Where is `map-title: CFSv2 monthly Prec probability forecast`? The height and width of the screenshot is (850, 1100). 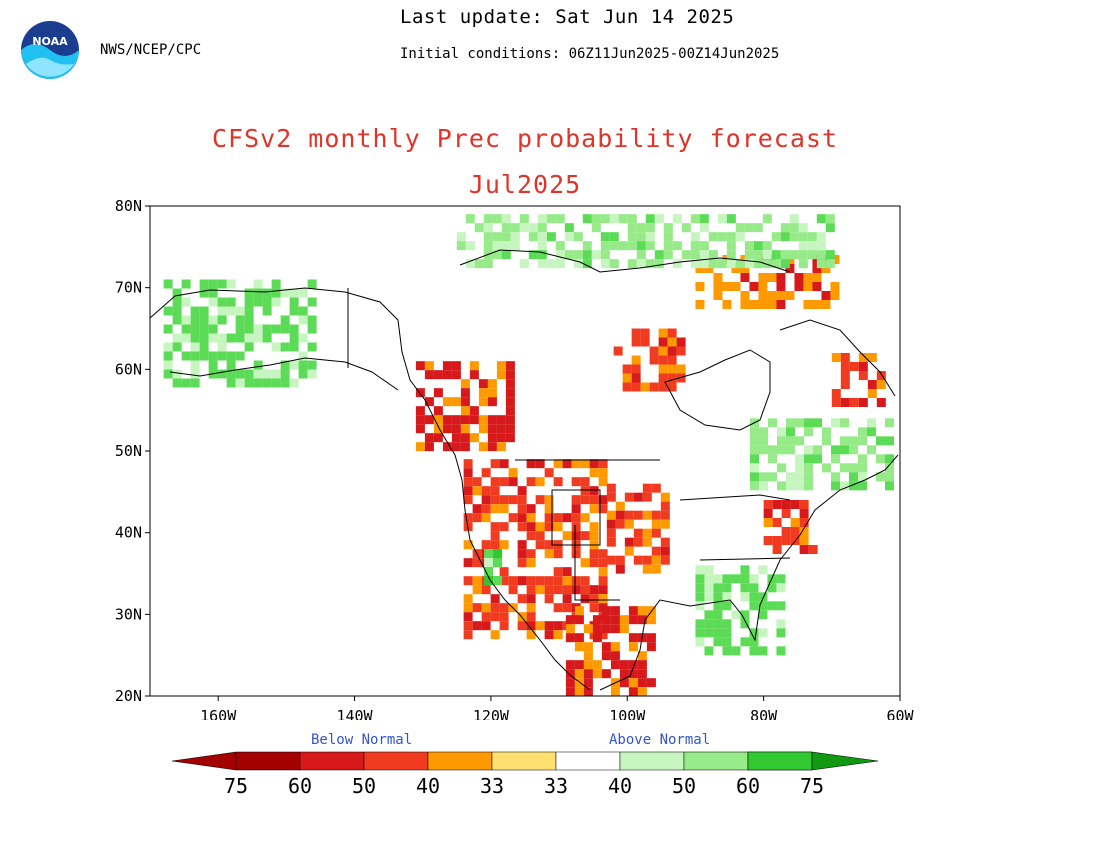 map-title: CFSv2 monthly Prec probability forecast is located at coordinates (525, 138).